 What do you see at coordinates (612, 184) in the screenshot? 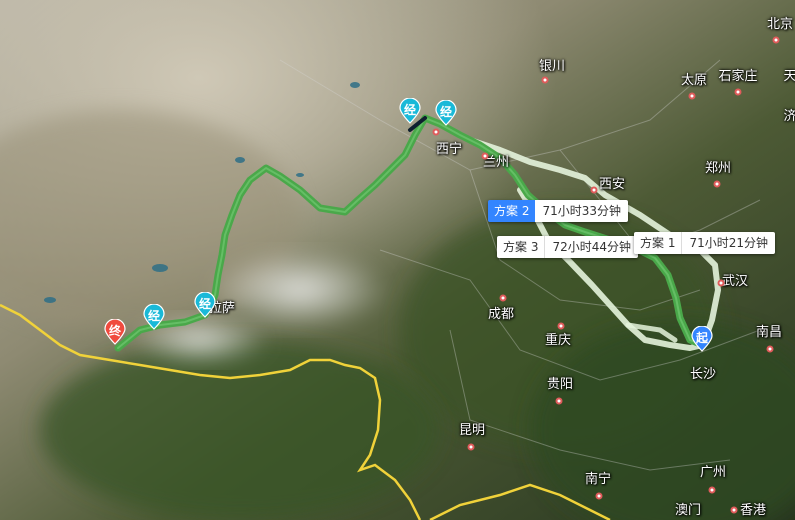
I see `city-label-xian: 西安` at bounding box center [612, 184].